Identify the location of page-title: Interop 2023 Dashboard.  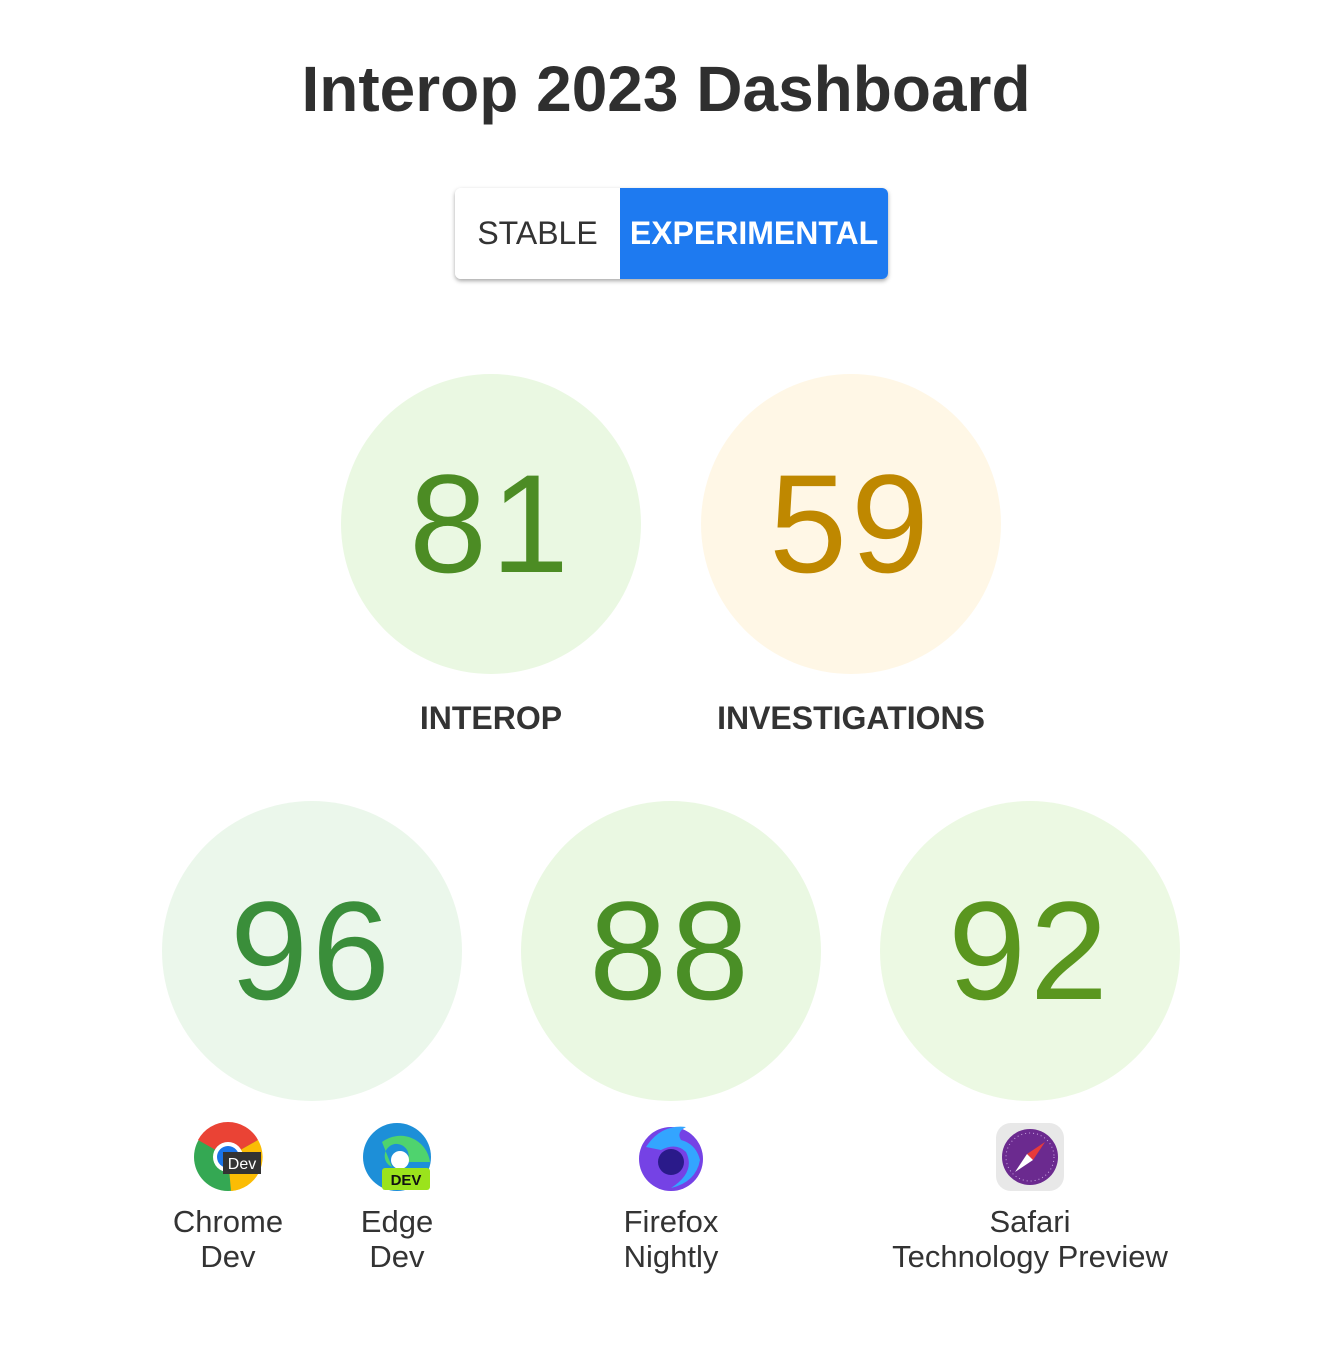
(666, 89).